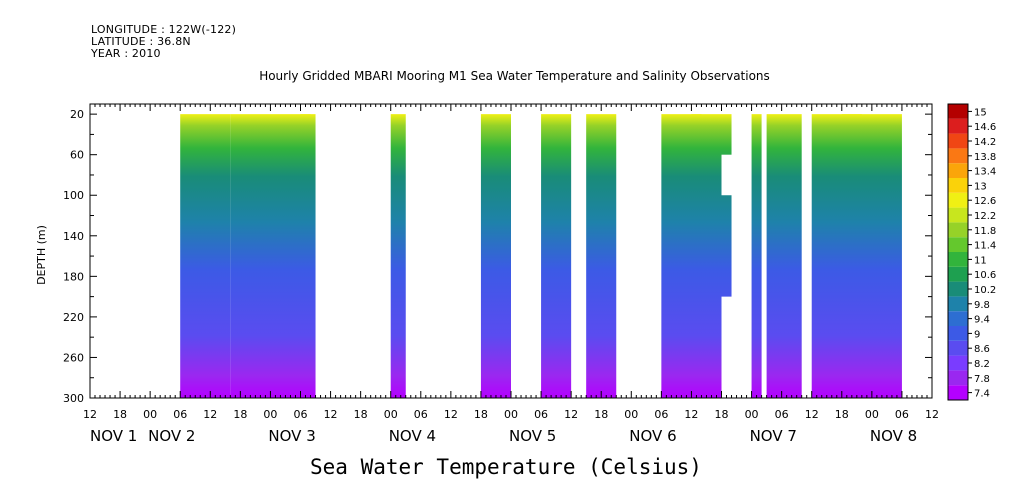 The image size is (1009, 504). I want to click on colorbar-frame, so click(958, 252).